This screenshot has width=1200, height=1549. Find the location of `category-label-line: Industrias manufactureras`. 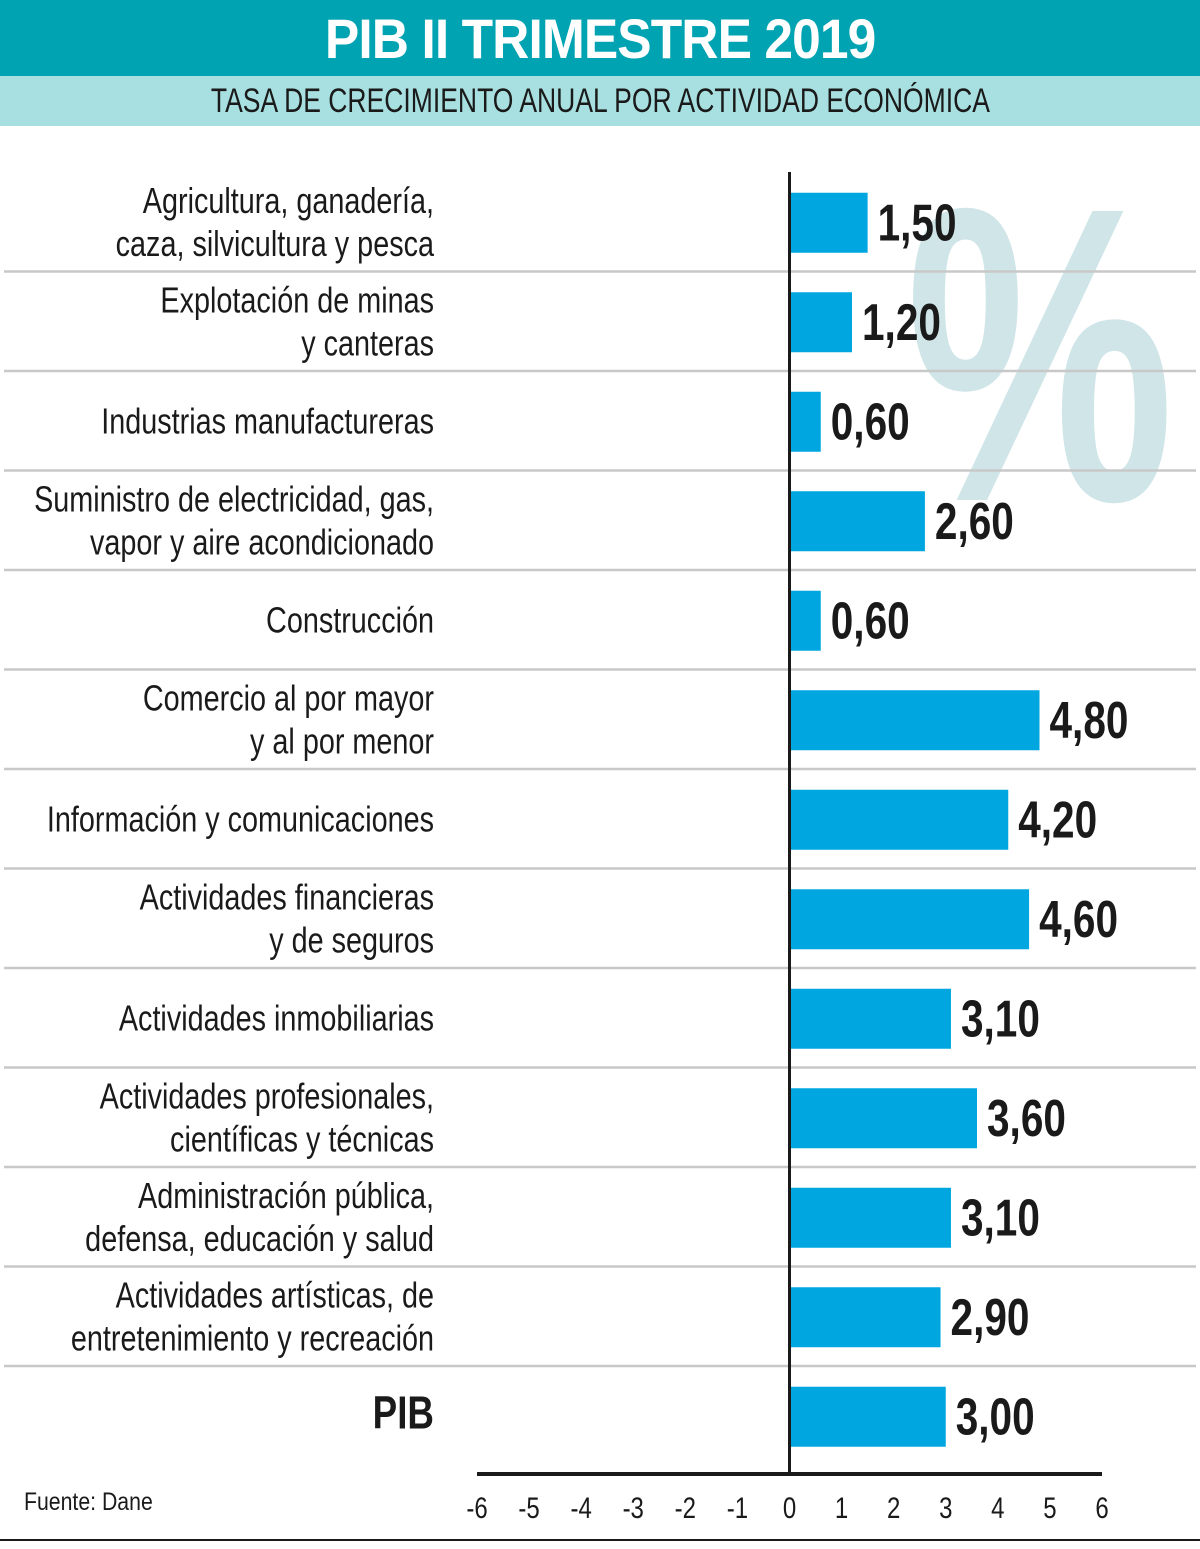

category-label-line: Industrias manufactureras is located at coordinates (267, 421).